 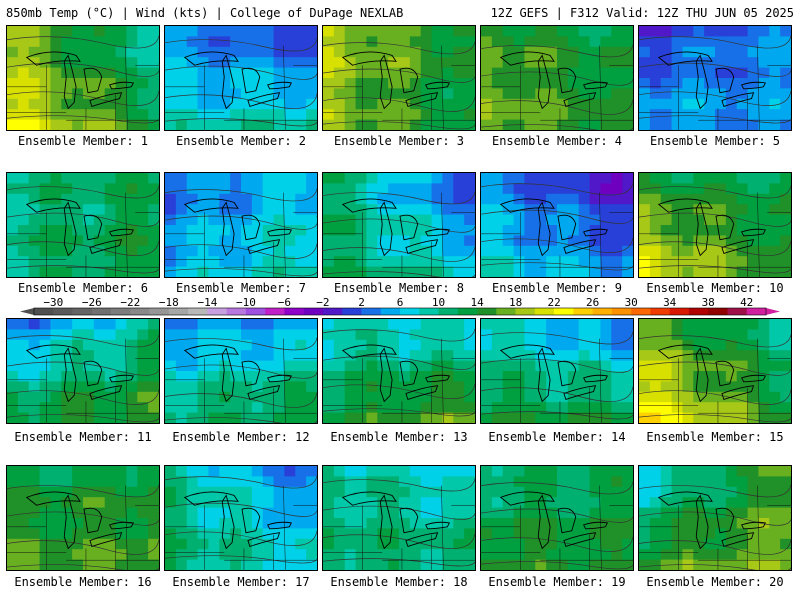 I want to click on ensemble-member-label: Ensemble Member: 20, so click(x=715, y=582).